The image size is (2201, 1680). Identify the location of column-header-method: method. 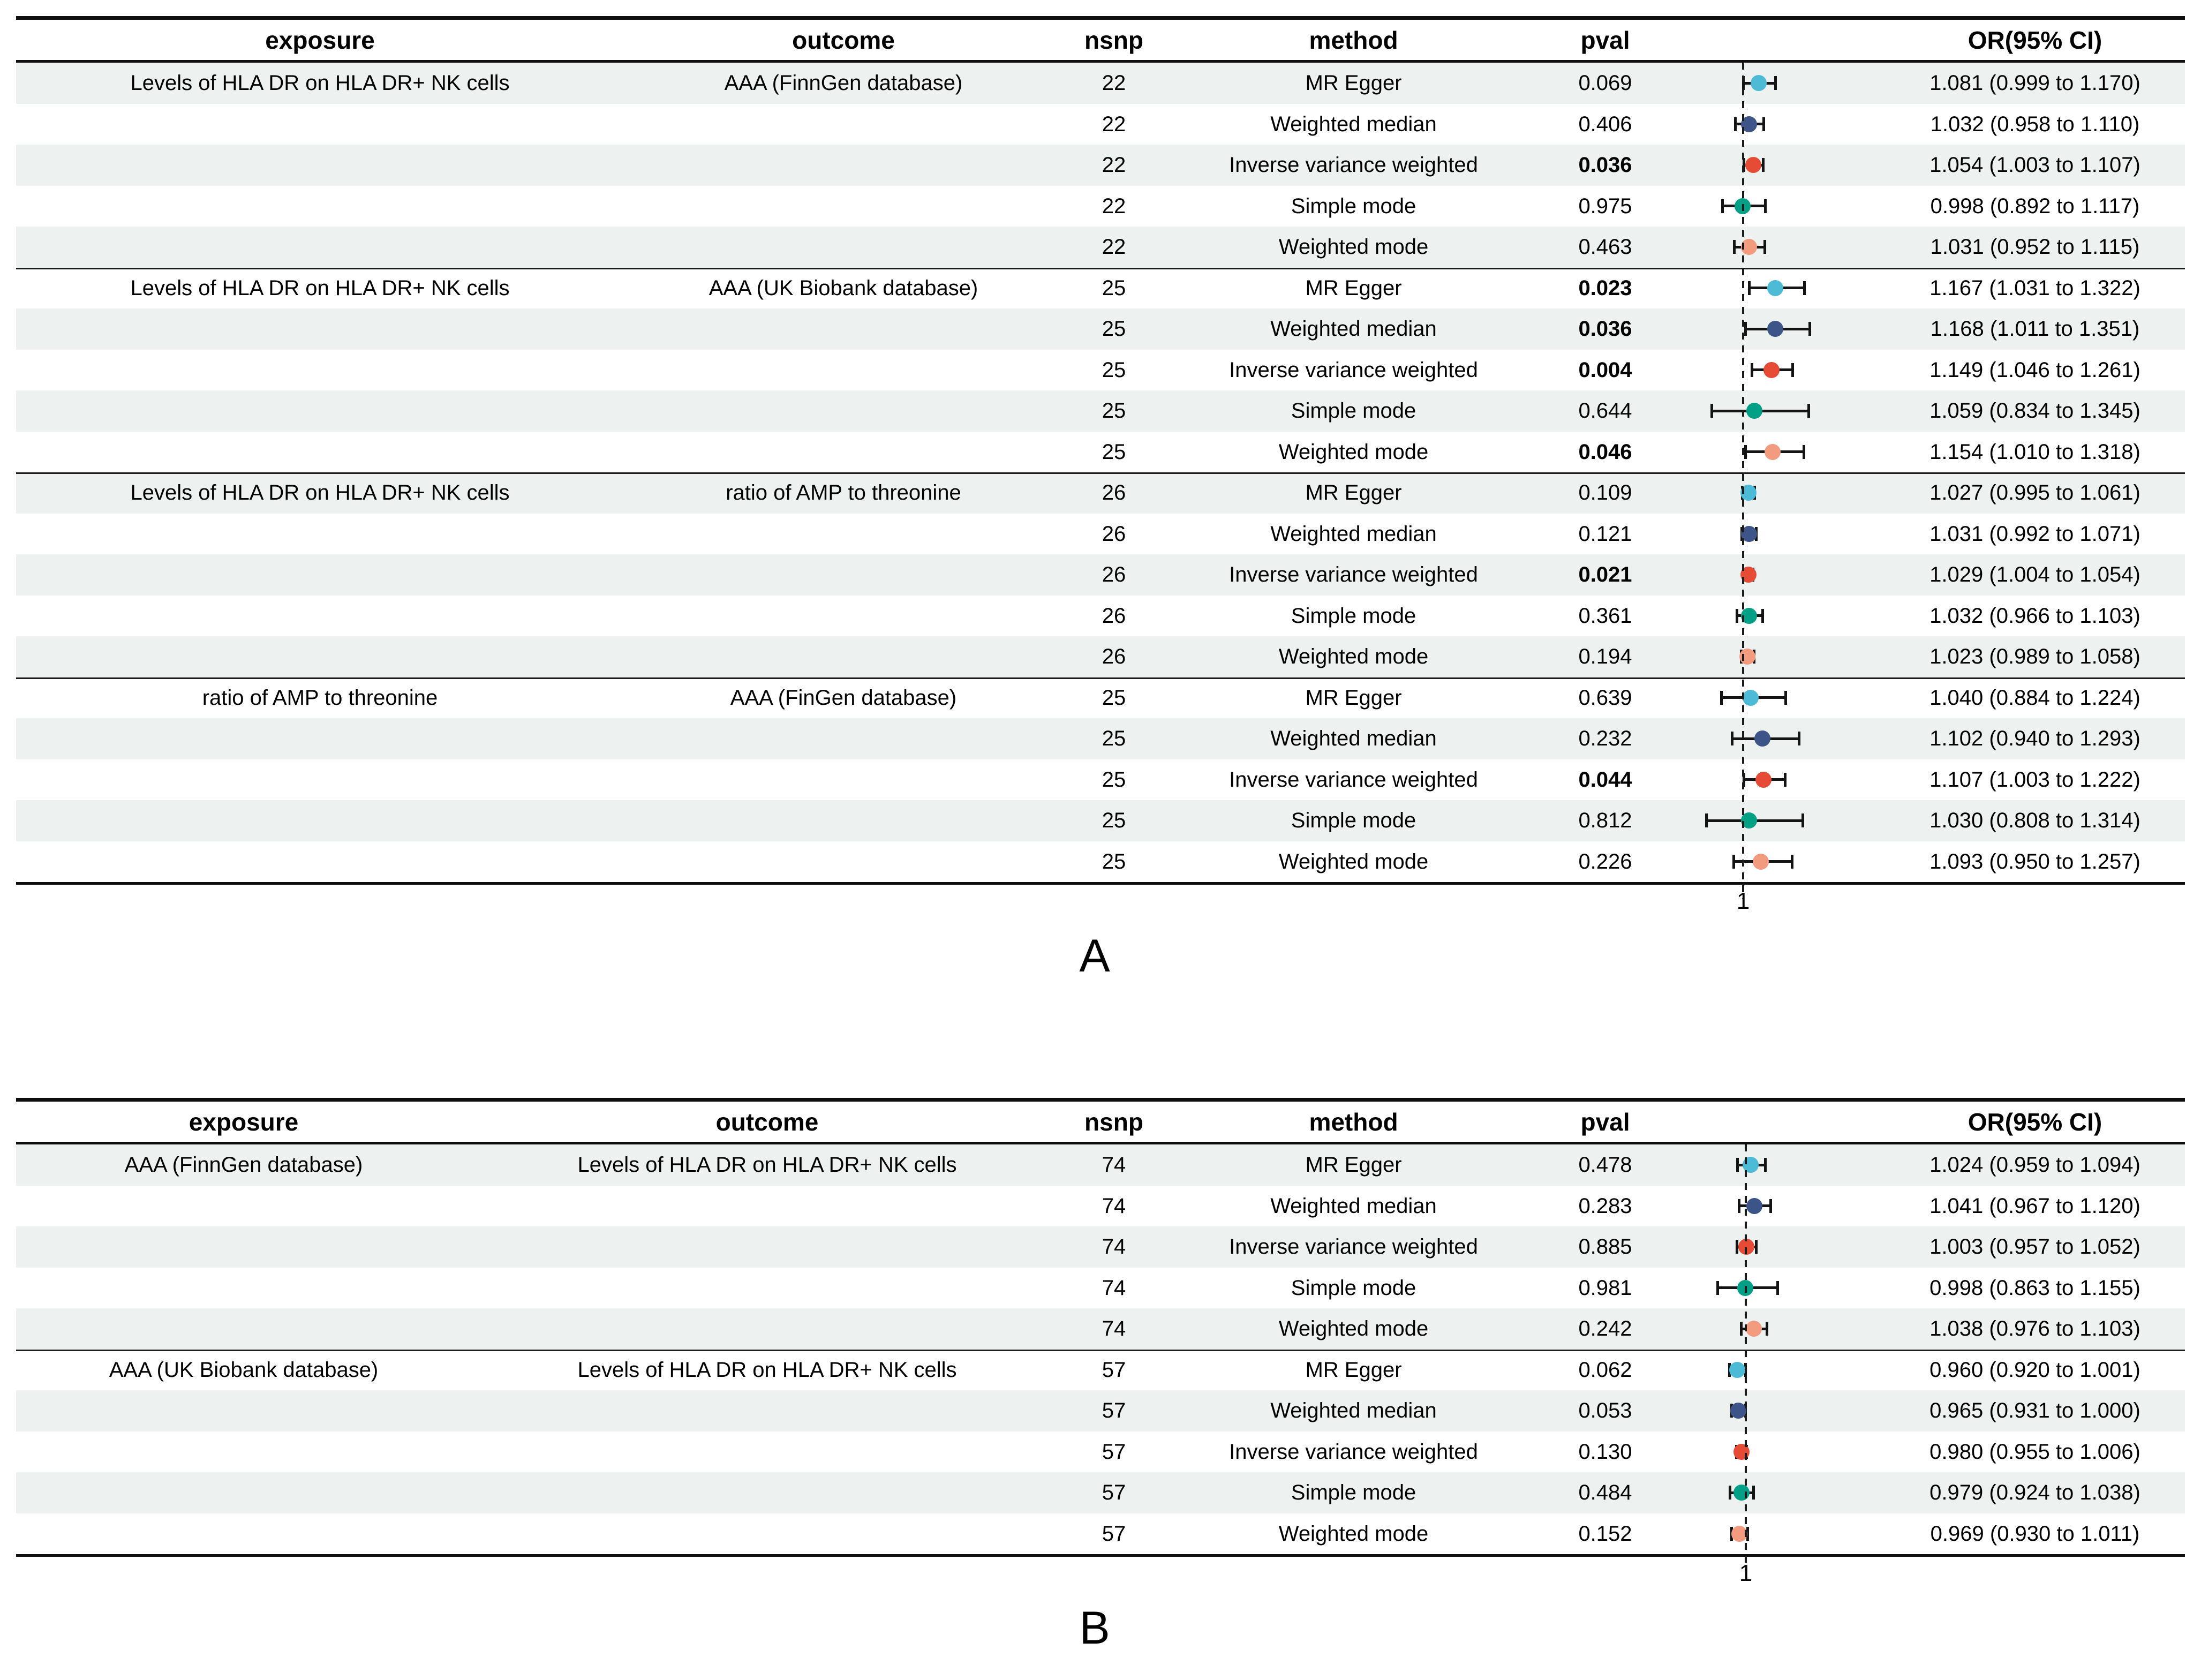
(1353, 40).